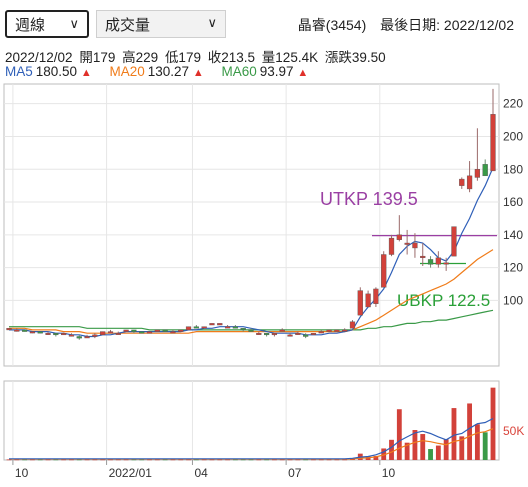 The width and height of the screenshot is (528, 487). Describe the element at coordinates (56, 71) in the screenshot. I see `ma5-value: 180.50` at that location.